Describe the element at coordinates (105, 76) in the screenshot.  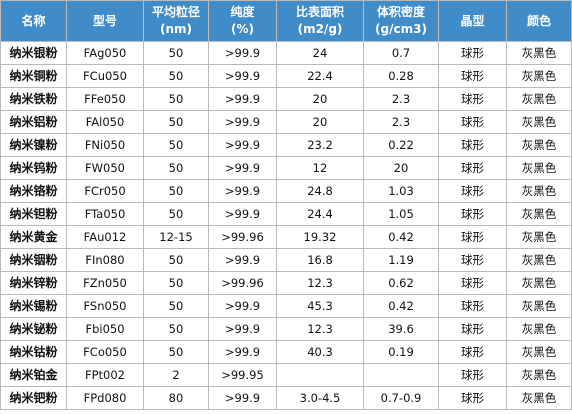
I see `cell-model: FCu050` at that location.